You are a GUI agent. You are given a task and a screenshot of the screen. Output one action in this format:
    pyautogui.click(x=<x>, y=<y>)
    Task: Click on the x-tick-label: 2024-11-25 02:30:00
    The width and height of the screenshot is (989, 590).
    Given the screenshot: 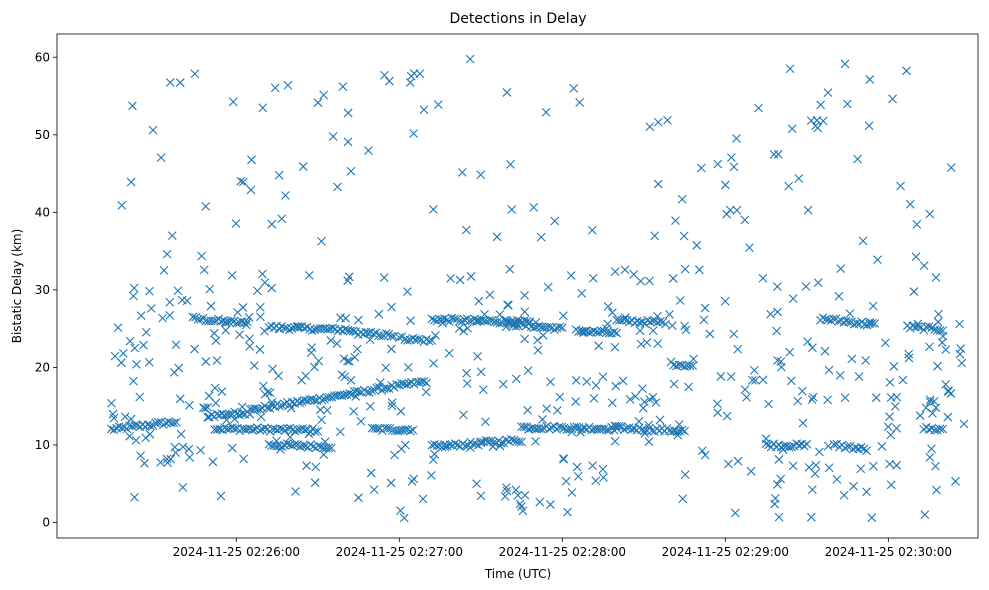 What is the action you would take?
    pyautogui.click(x=888, y=552)
    